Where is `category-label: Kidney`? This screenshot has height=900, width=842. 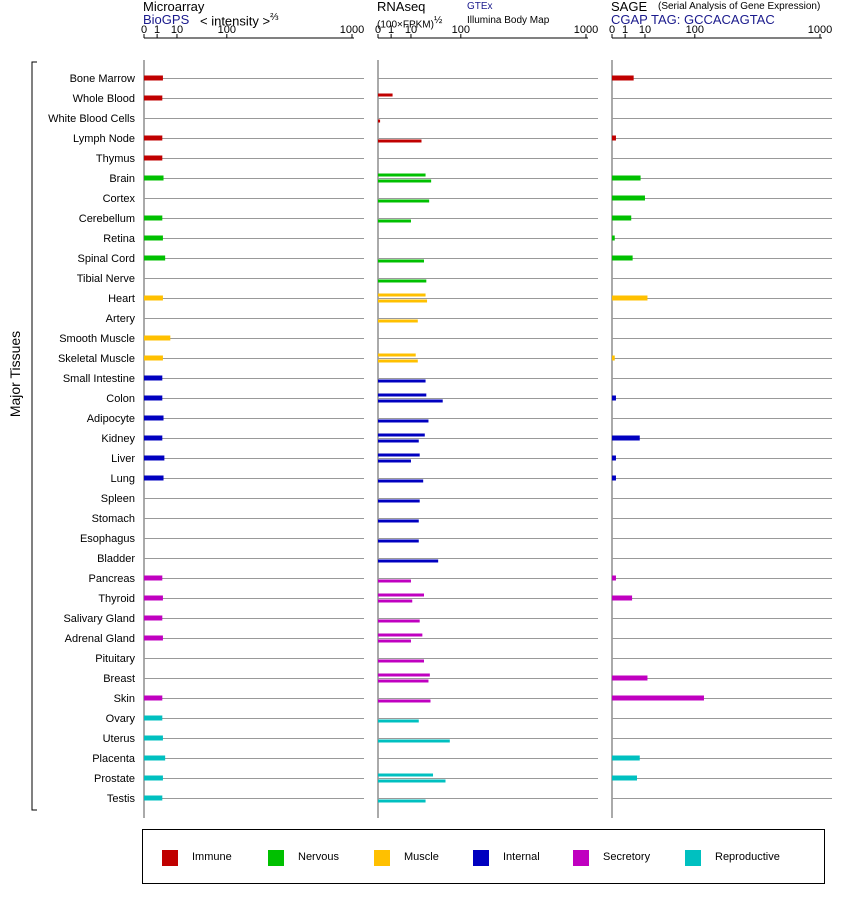
category-label: Kidney is located at coordinates (118, 439).